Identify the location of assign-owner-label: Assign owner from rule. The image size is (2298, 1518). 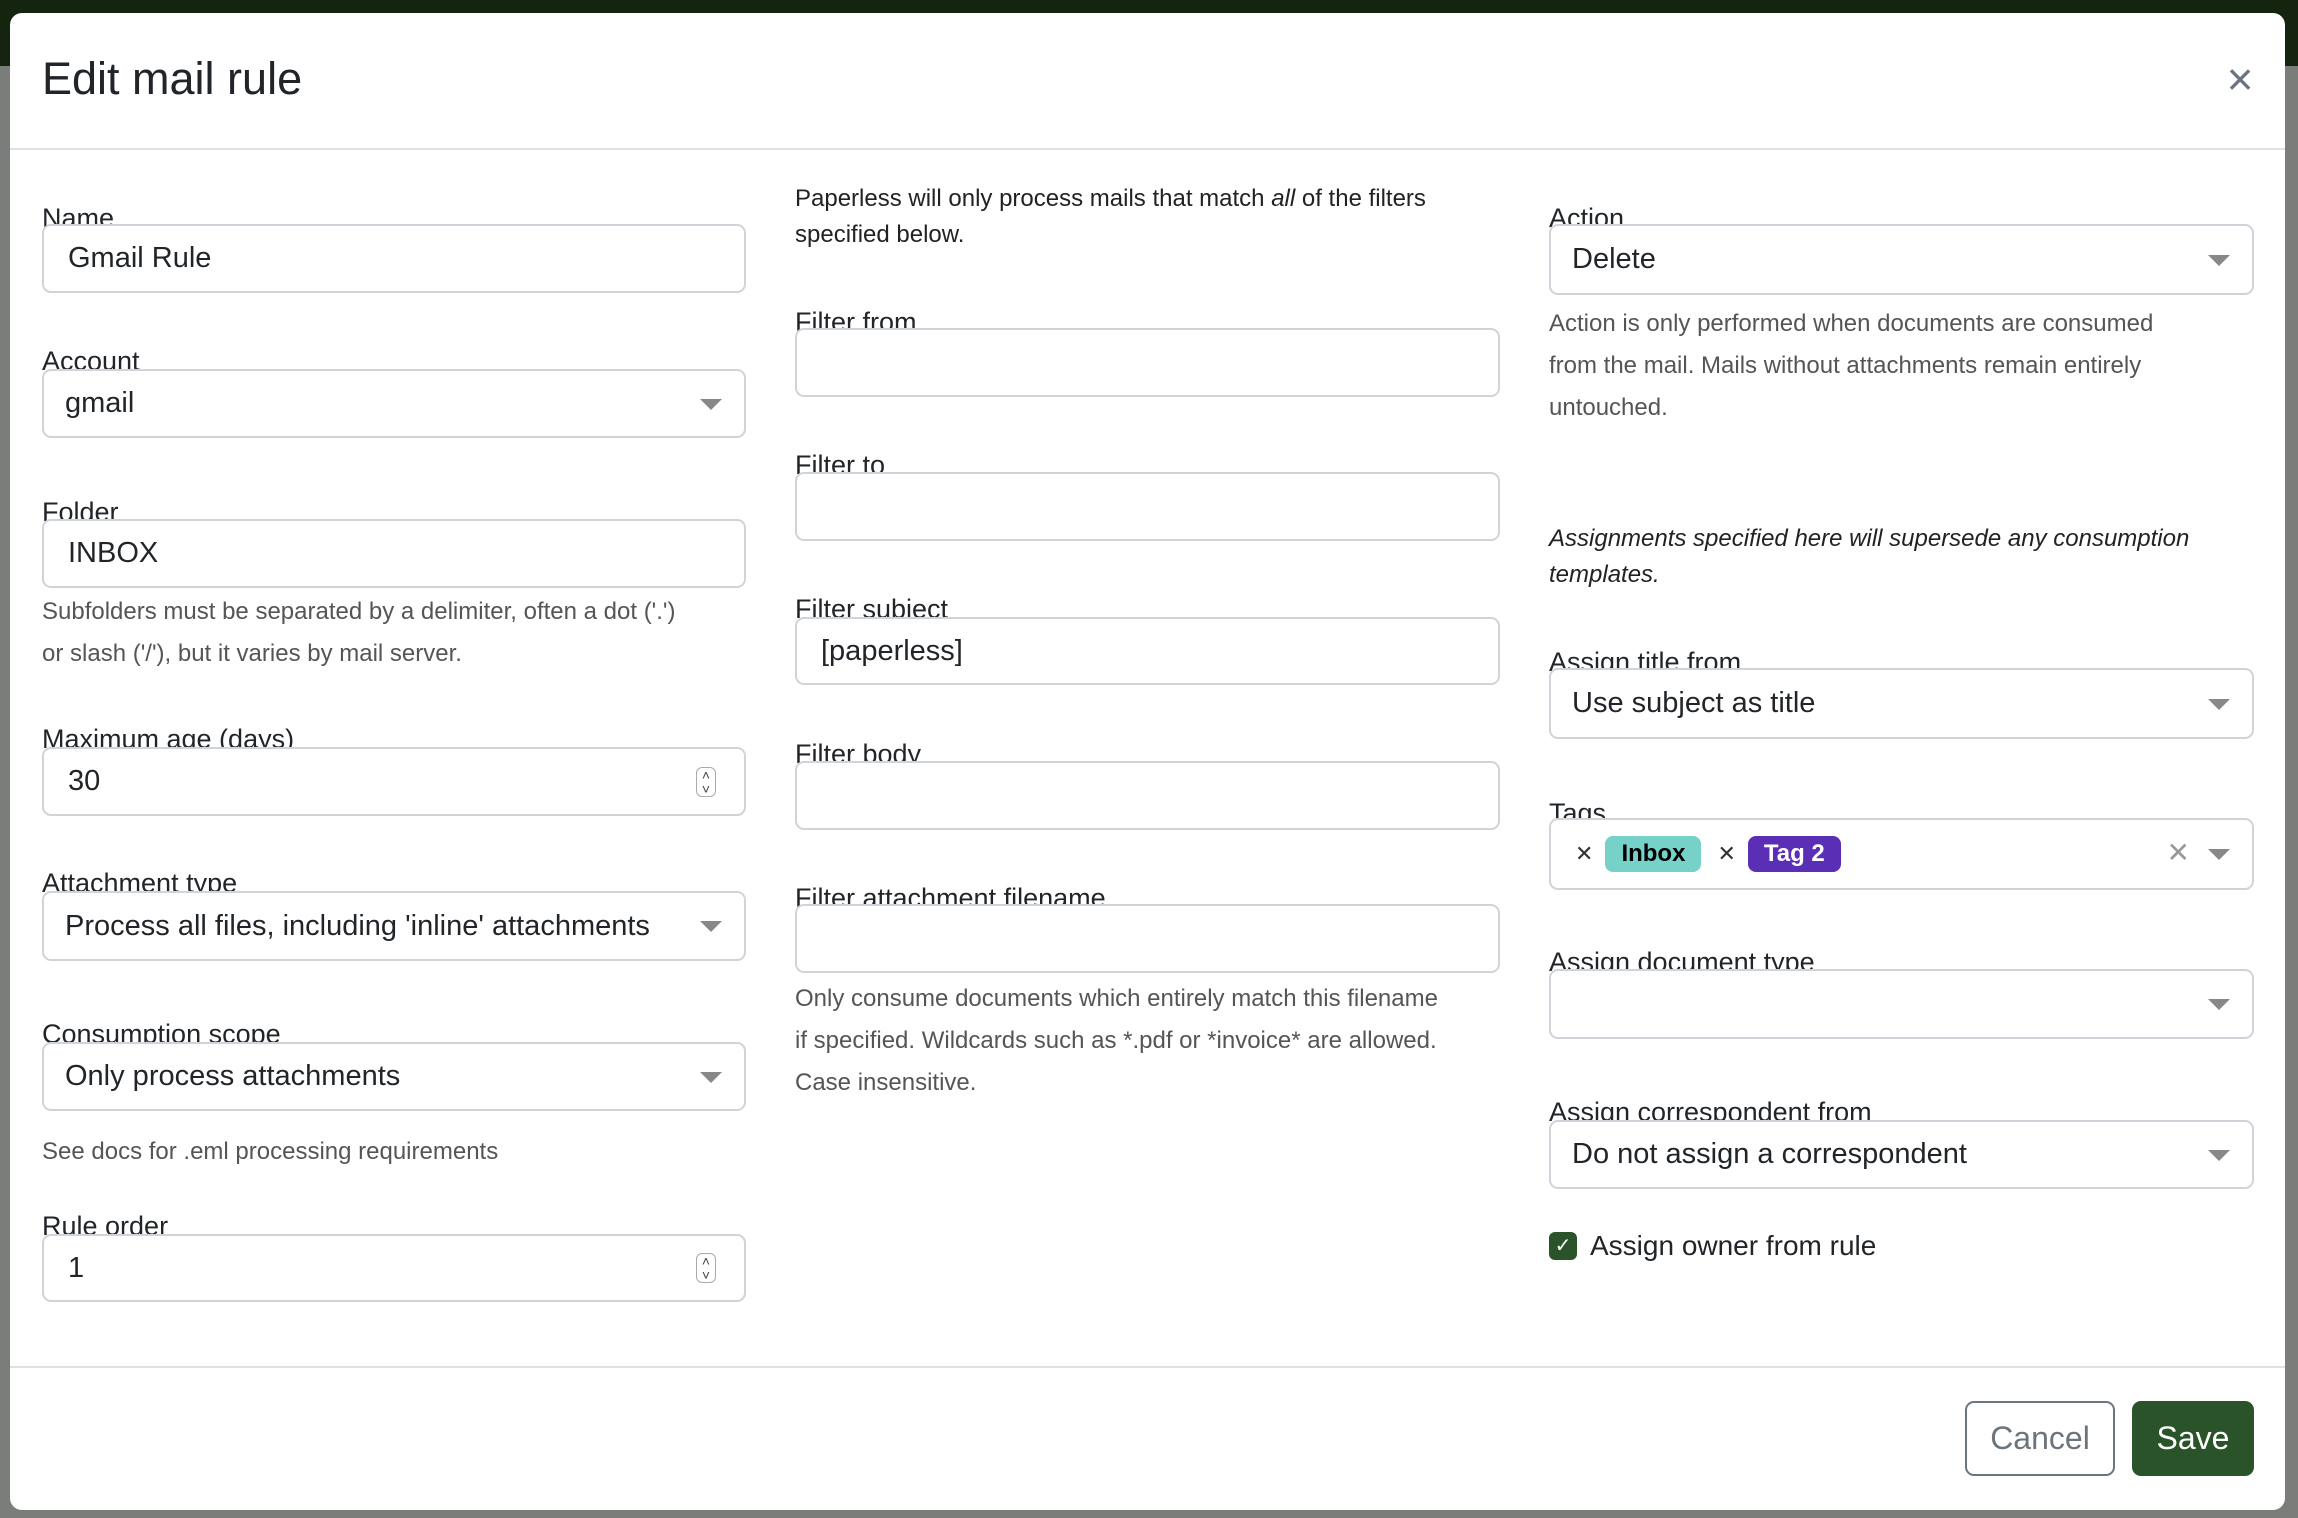
(1733, 1245).